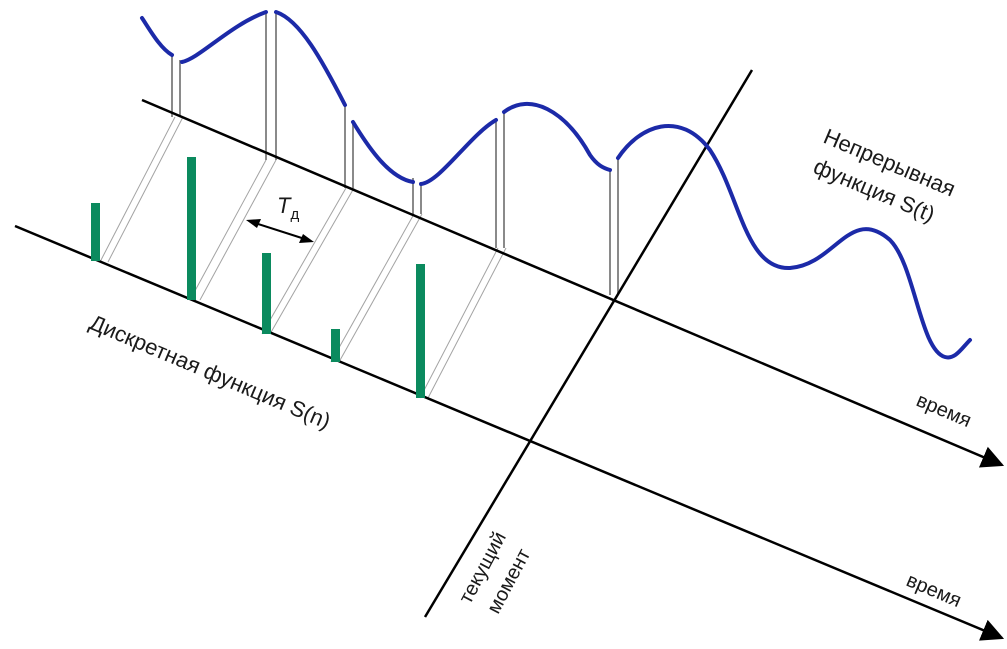 This screenshot has width=1007, height=649. Describe the element at coordinates (933, 590) in the screenshot. I see `lower-time-label: время` at that location.